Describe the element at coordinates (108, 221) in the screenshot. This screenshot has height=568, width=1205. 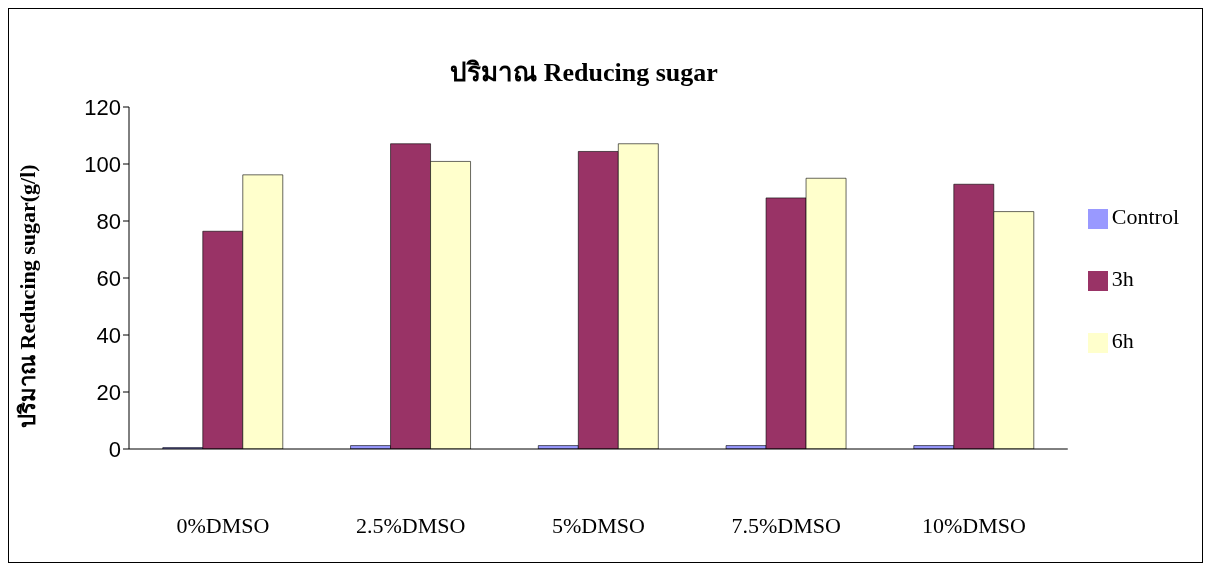
I see `y-tick-label: 80` at that location.